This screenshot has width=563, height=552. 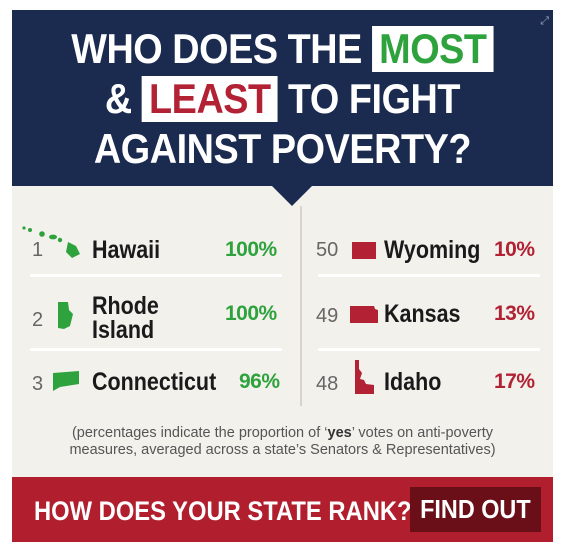 What do you see at coordinates (432, 250) in the screenshot?
I see `state-name: Wyoming` at bounding box center [432, 250].